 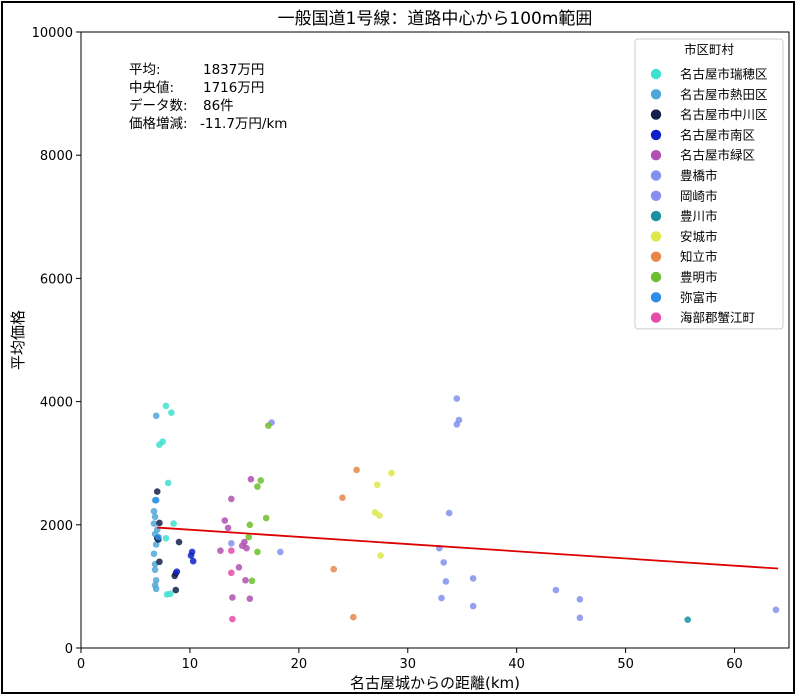 What do you see at coordinates (435, 19) in the screenshot?
I see `chart-title: 一般国道1号線：道路中心から100m範囲` at bounding box center [435, 19].